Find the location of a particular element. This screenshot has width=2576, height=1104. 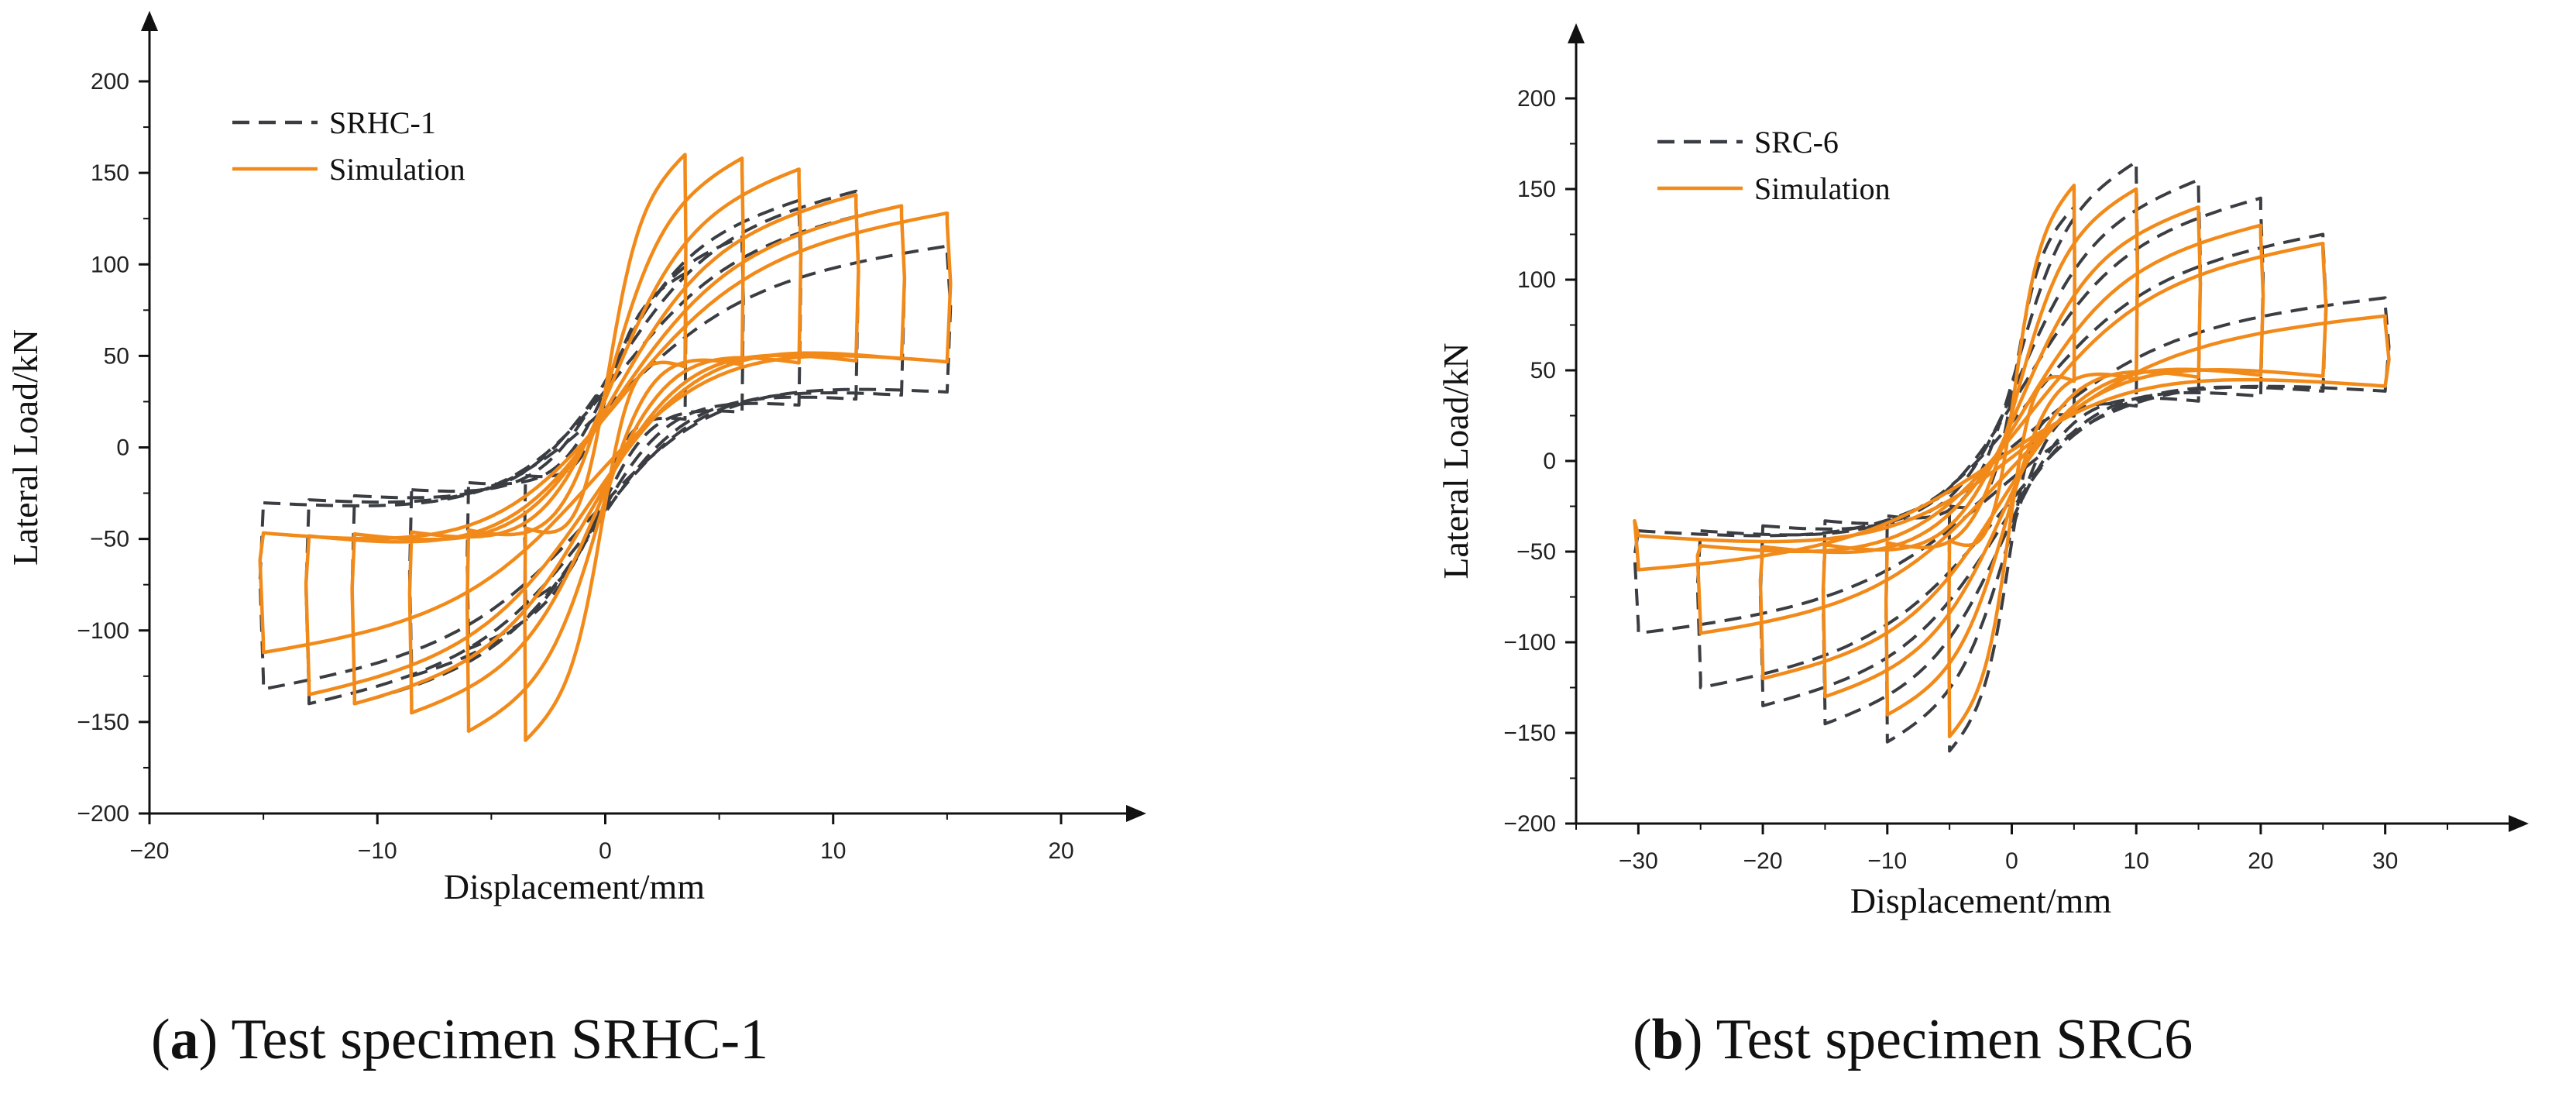

x-tick-label: 30 is located at coordinates (2385, 861).